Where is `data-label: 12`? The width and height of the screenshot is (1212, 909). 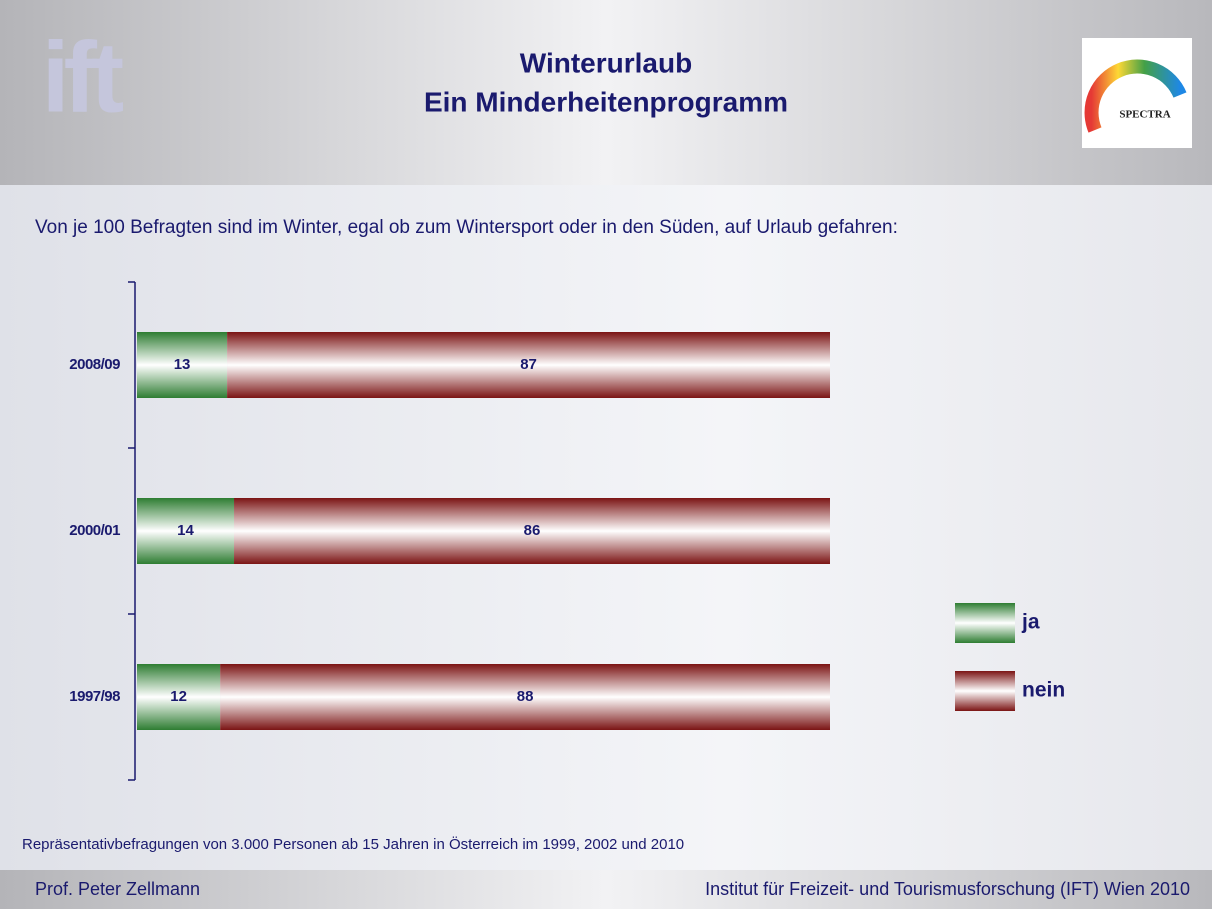
data-label: 12 is located at coordinates (178, 696).